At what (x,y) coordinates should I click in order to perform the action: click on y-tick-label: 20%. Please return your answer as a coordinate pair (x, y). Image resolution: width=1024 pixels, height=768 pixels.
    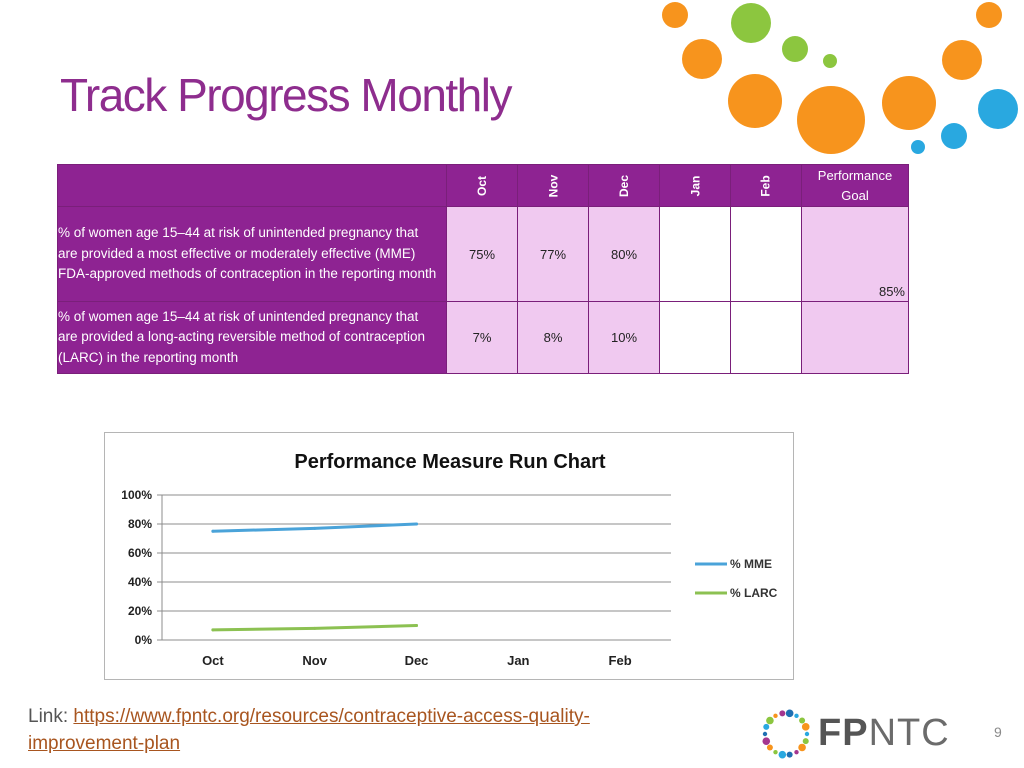
    Looking at the image, I should click on (140, 611).